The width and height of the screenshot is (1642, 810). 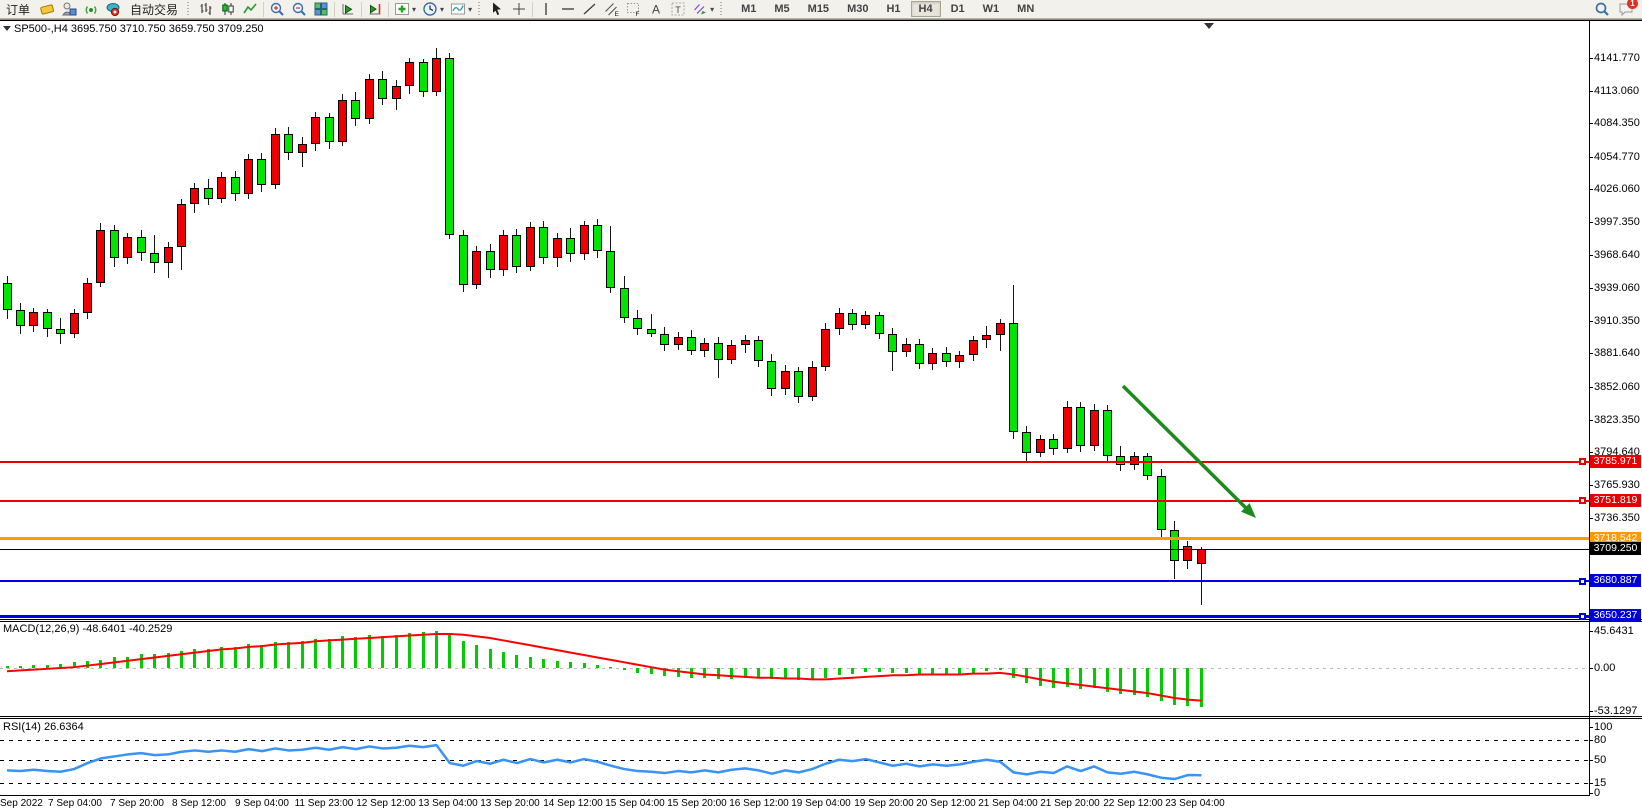 What do you see at coordinates (1617, 288) in the screenshot?
I see `price-tick-label: 3939.060` at bounding box center [1617, 288].